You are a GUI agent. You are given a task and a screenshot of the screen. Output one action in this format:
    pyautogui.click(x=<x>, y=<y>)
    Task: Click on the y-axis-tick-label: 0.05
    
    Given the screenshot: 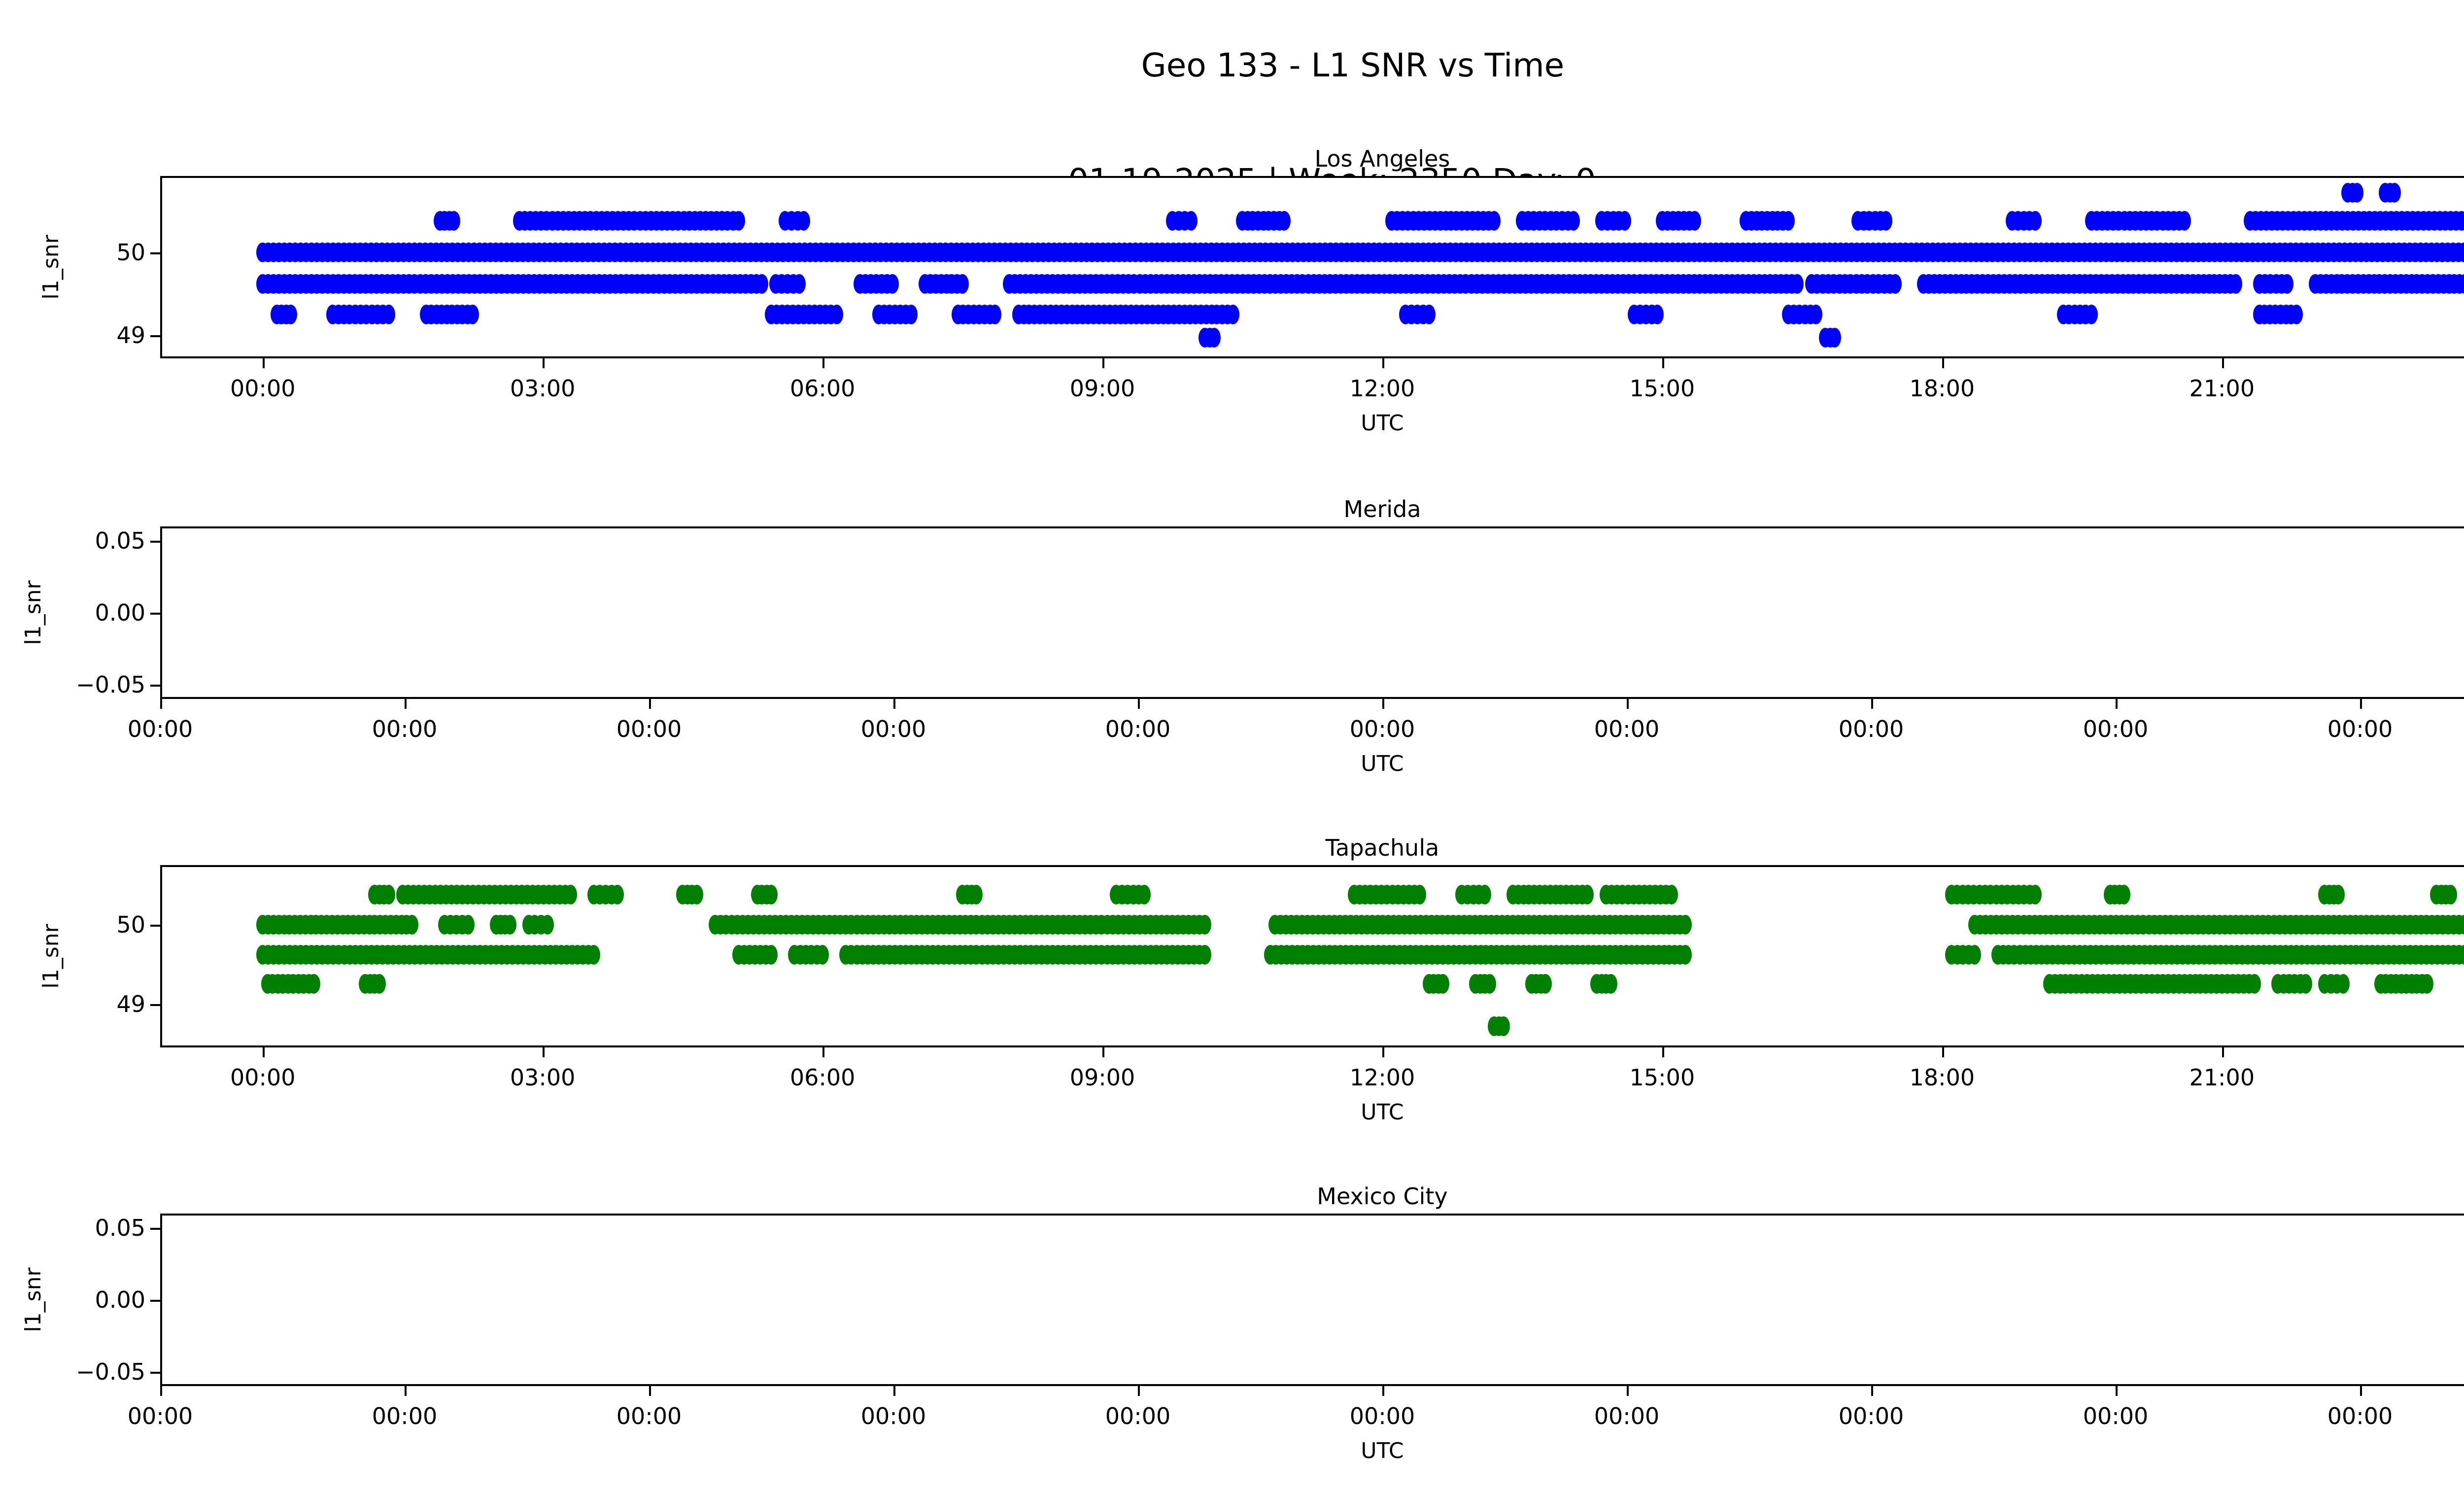 What is the action you would take?
    pyautogui.click(x=120, y=1228)
    